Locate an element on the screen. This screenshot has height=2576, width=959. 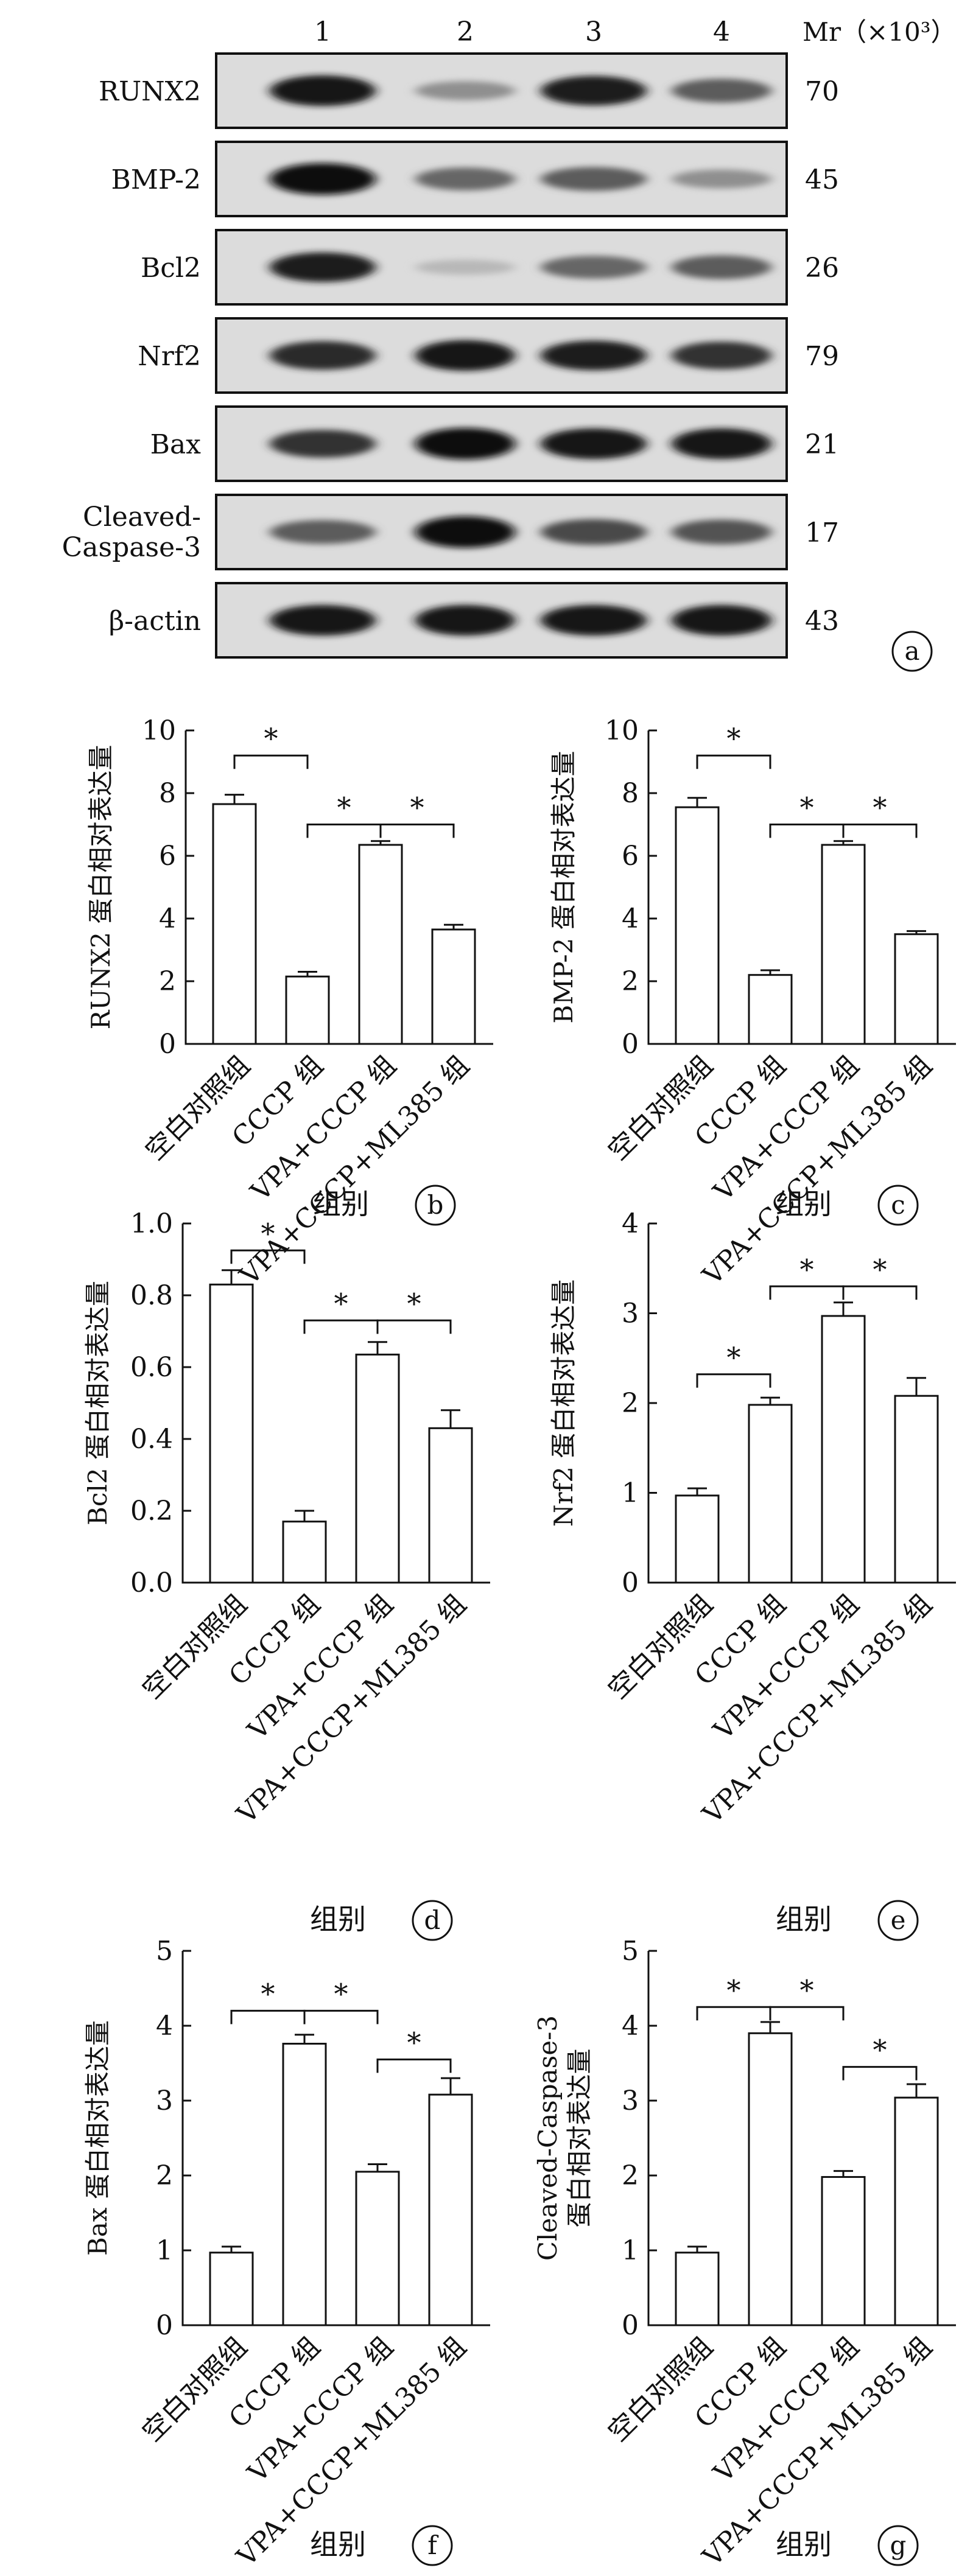
y-axis-label: 蛋白相对表达量 is located at coordinates (579, 2137).